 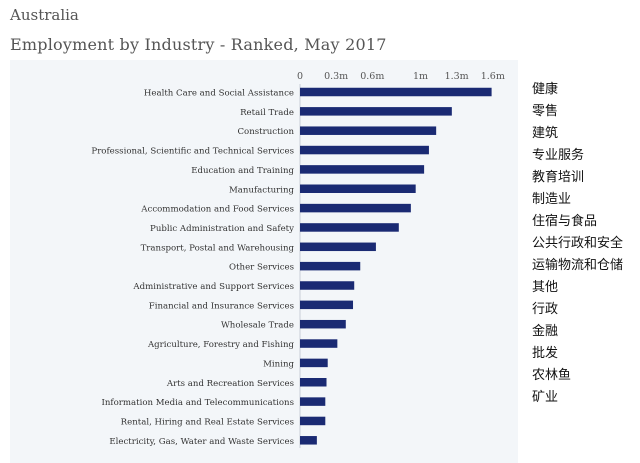 What do you see at coordinates (242, 171) in the screenshot?
I see `category-label: Education and Training` at bounding box center [242, 171].